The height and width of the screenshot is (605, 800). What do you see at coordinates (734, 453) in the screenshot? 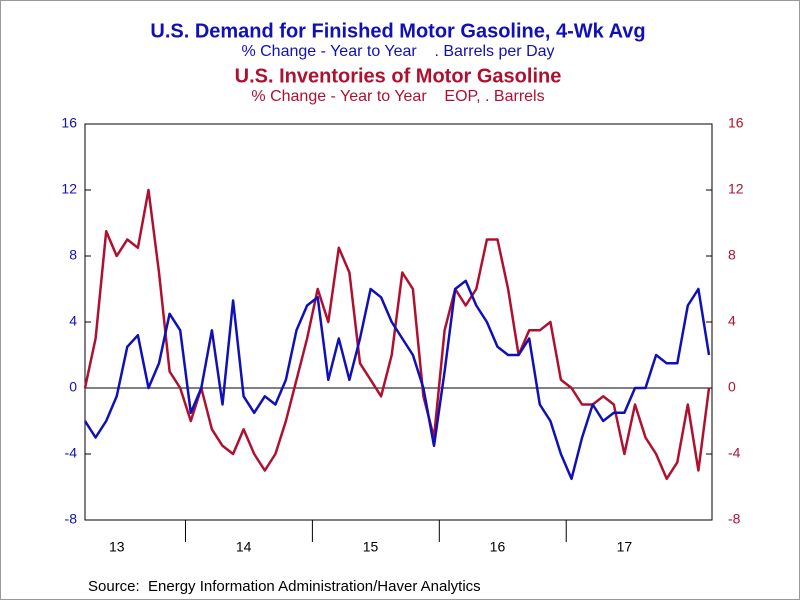
I see `y2-tick-label: -4` at bounding box center [734, 453].